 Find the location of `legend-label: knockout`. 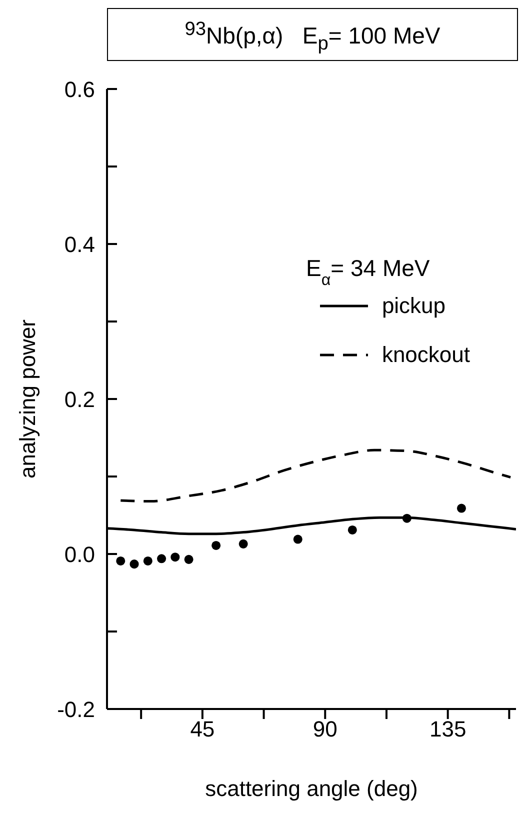

legend-label: knockout is located at coordinates (426, 355).